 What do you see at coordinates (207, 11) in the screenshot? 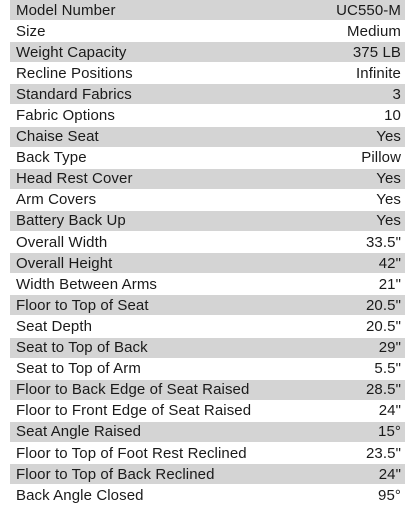
I see `spec-row: Model Number UC550-M` at bounding box center [207, 11].